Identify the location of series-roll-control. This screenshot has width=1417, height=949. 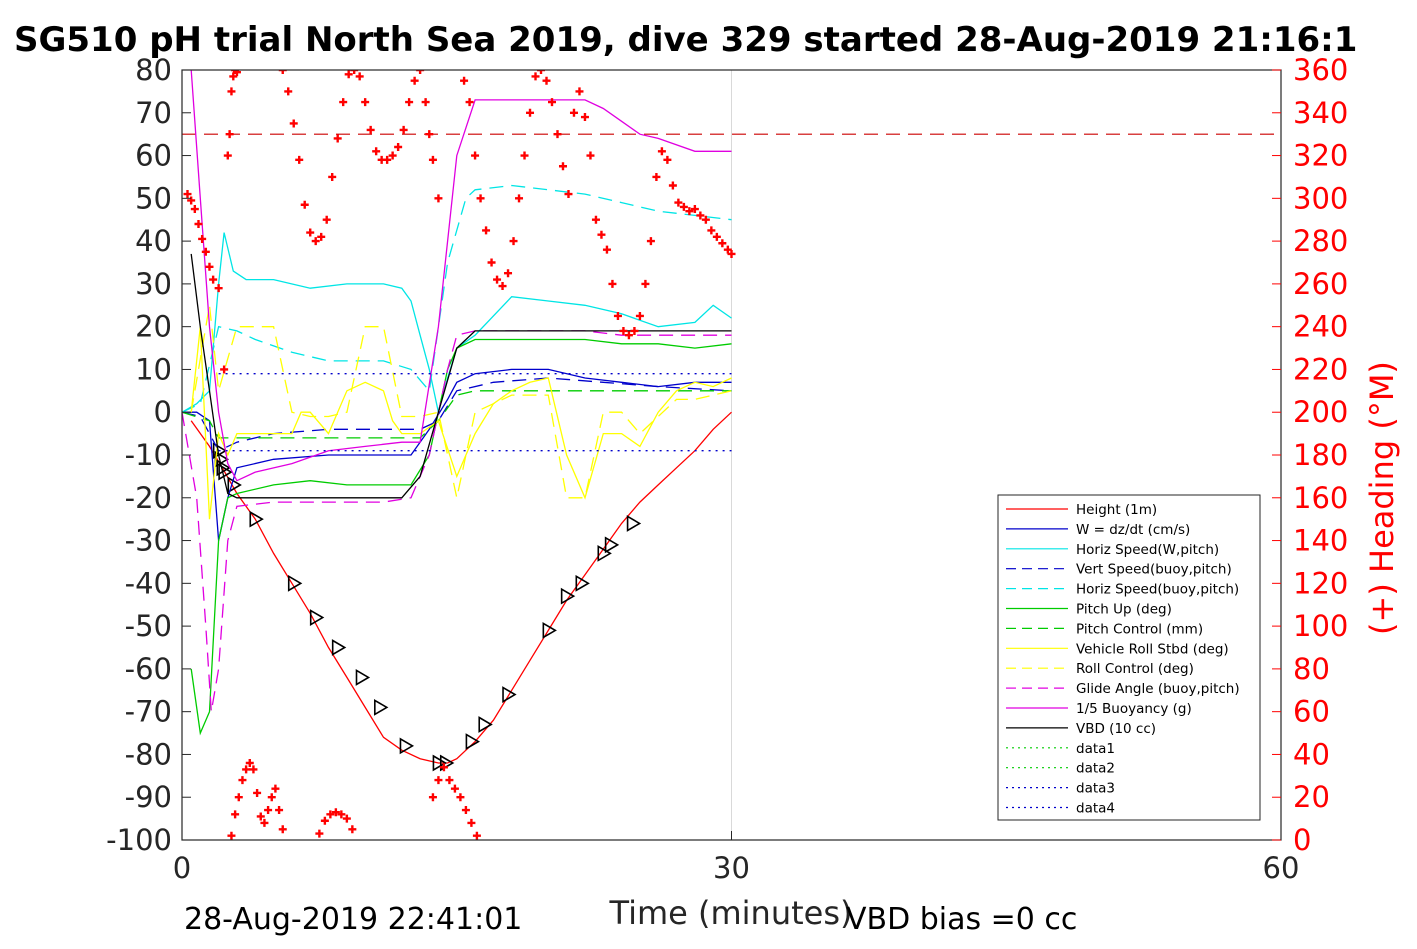
(461, 402).